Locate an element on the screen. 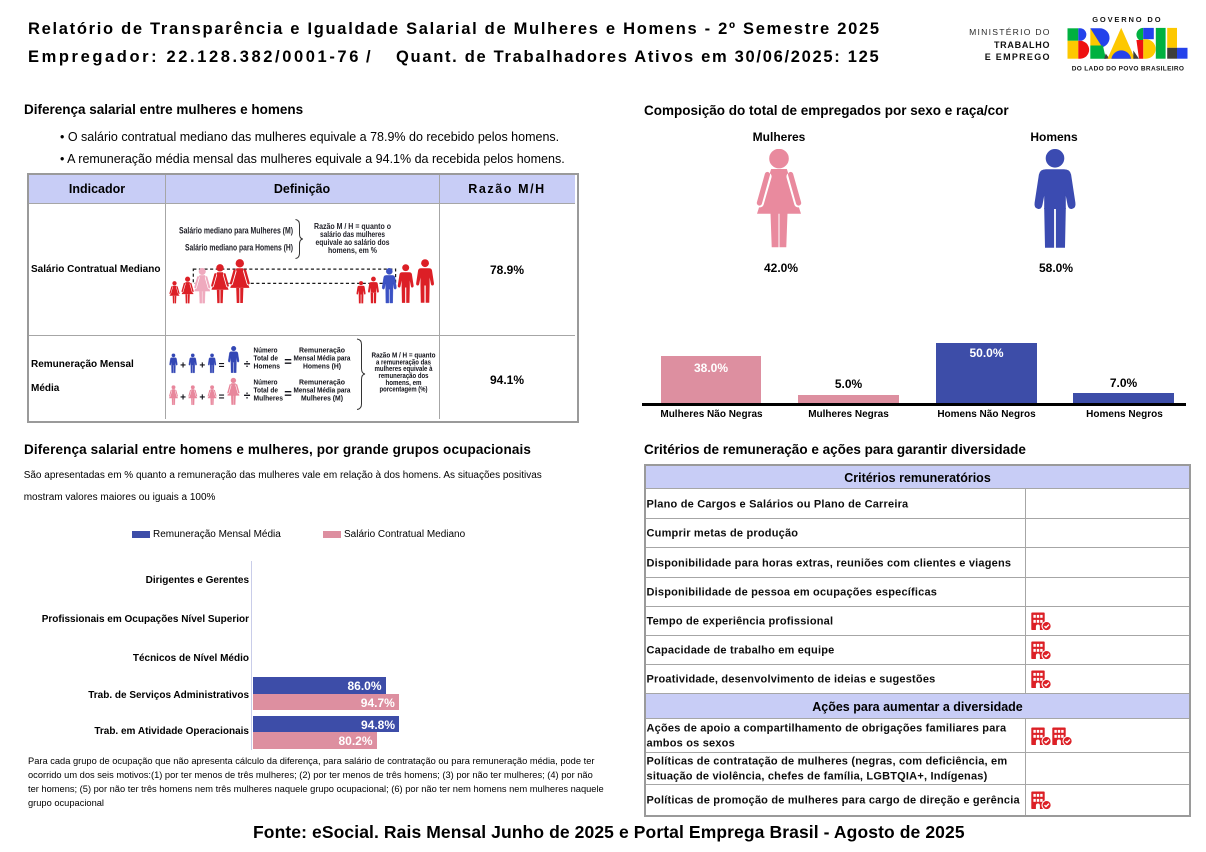 The image size is (1206, 852). svg-text: GOVERNO DO is located at coordinates (1127, 19).